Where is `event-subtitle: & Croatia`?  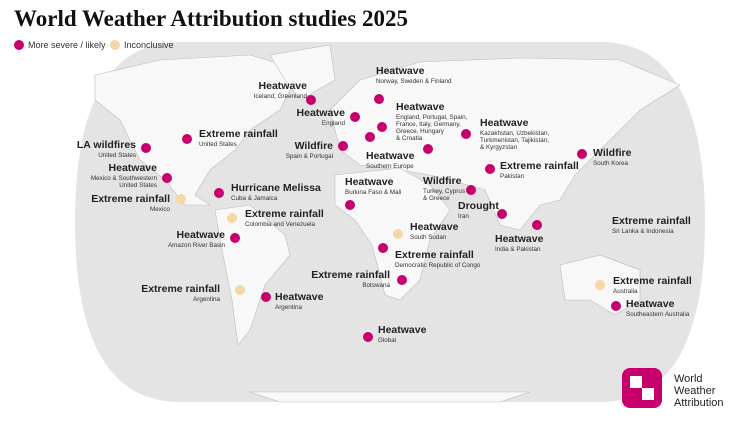
event-subtitle: & Croatia is located at coordinates (409, 138).